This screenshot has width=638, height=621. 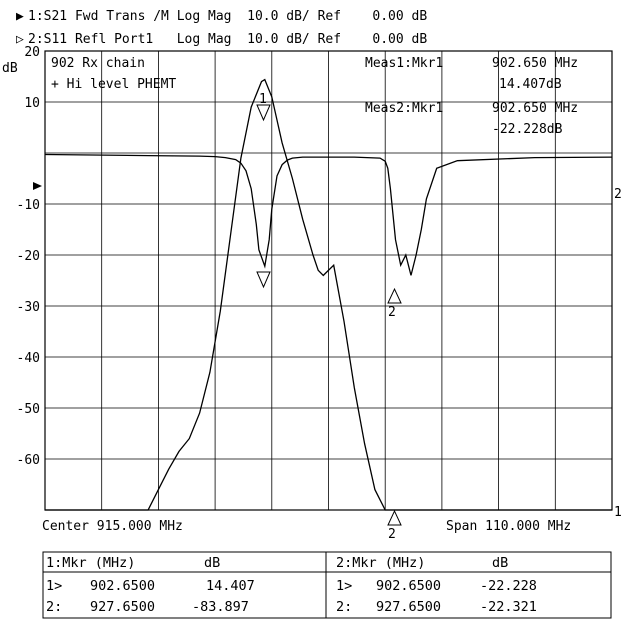 I want to click on ch1-right-label: 1, so click(x=618, y=512).